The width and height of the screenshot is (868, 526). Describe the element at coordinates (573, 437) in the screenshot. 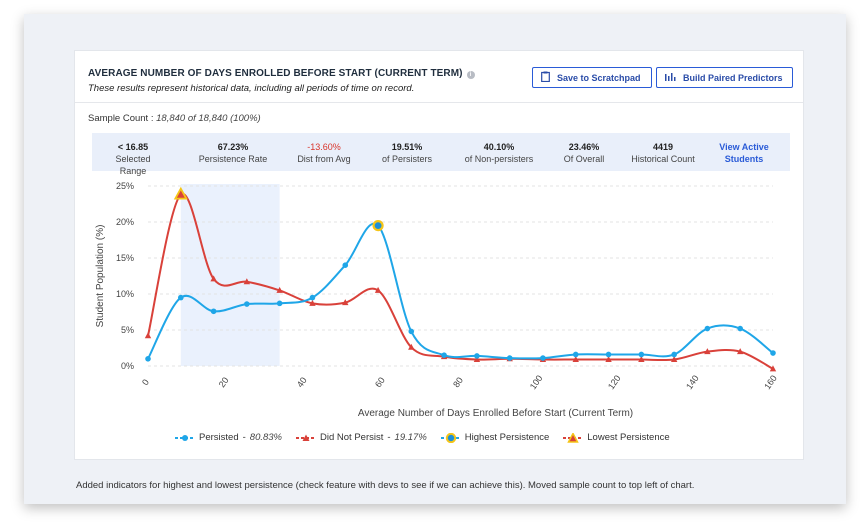

I see `legend-lowest-marker` at that location.